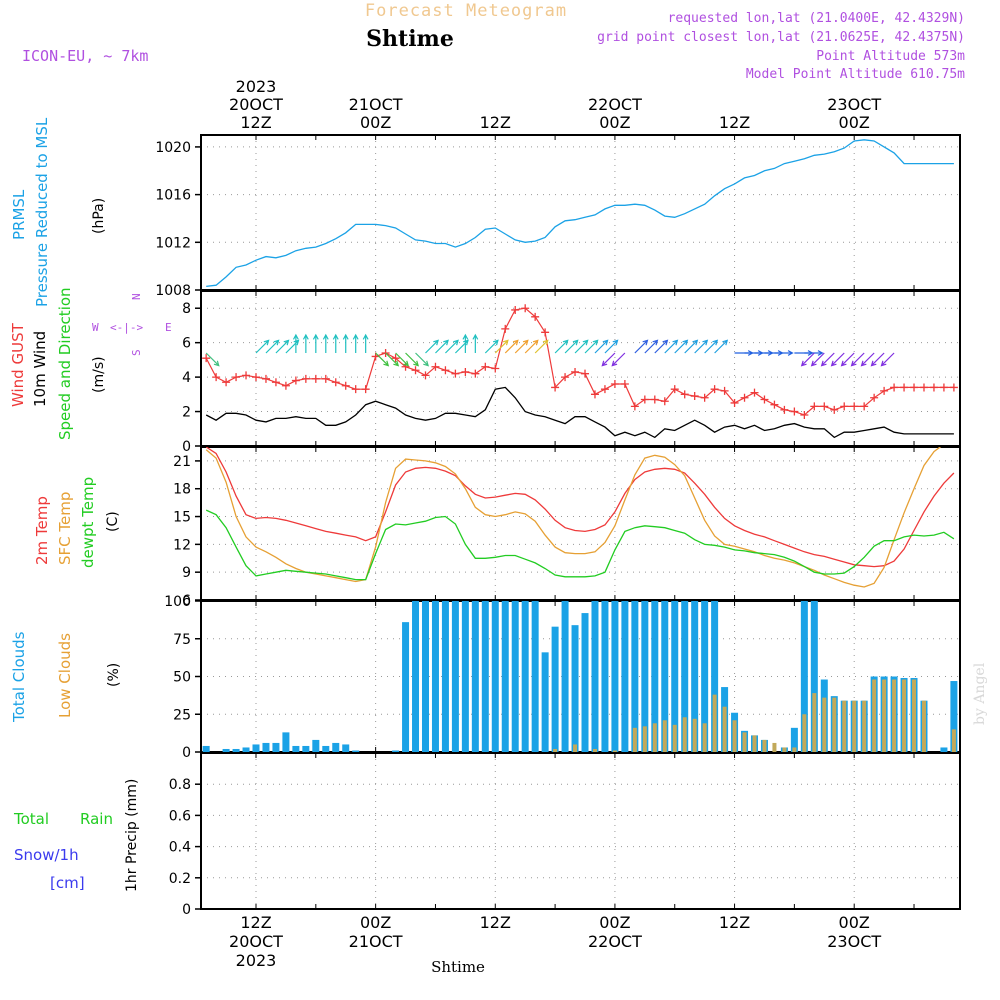 The height and width of the screenshot is (1000, 1000). I want to click on compass-w: W, so click(95, 327).